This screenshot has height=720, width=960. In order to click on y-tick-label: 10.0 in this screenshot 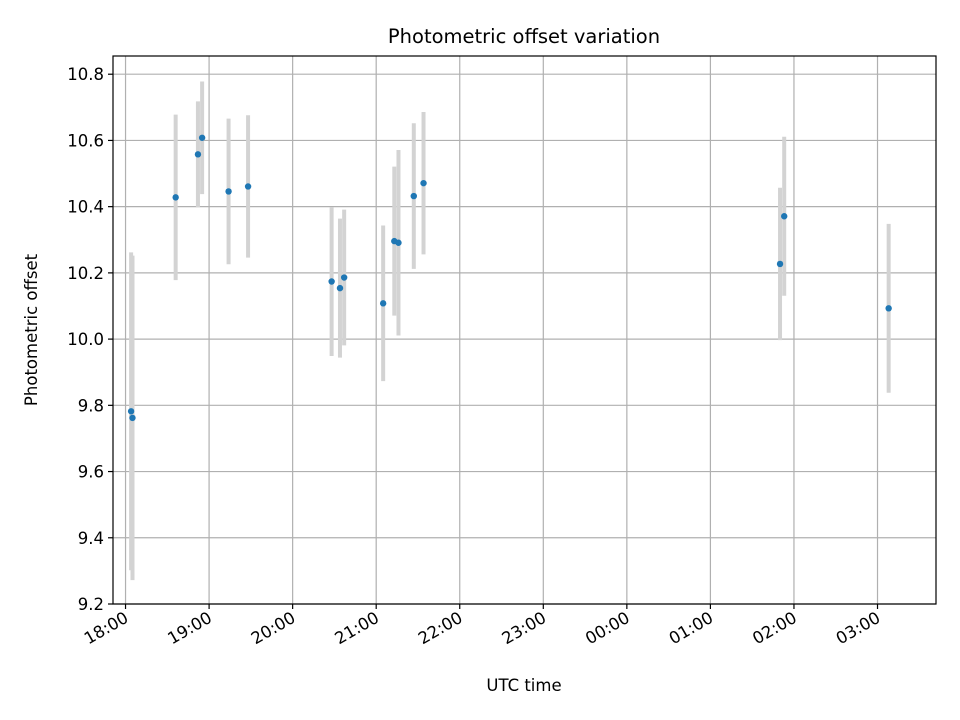, I will do `click(85, 339)`.